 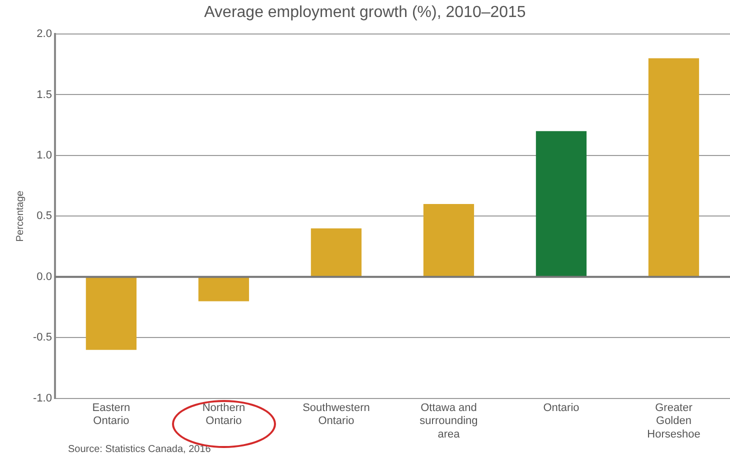 I want to click on x-tick-label: Northern Ontario, so click(x=224, y=415).